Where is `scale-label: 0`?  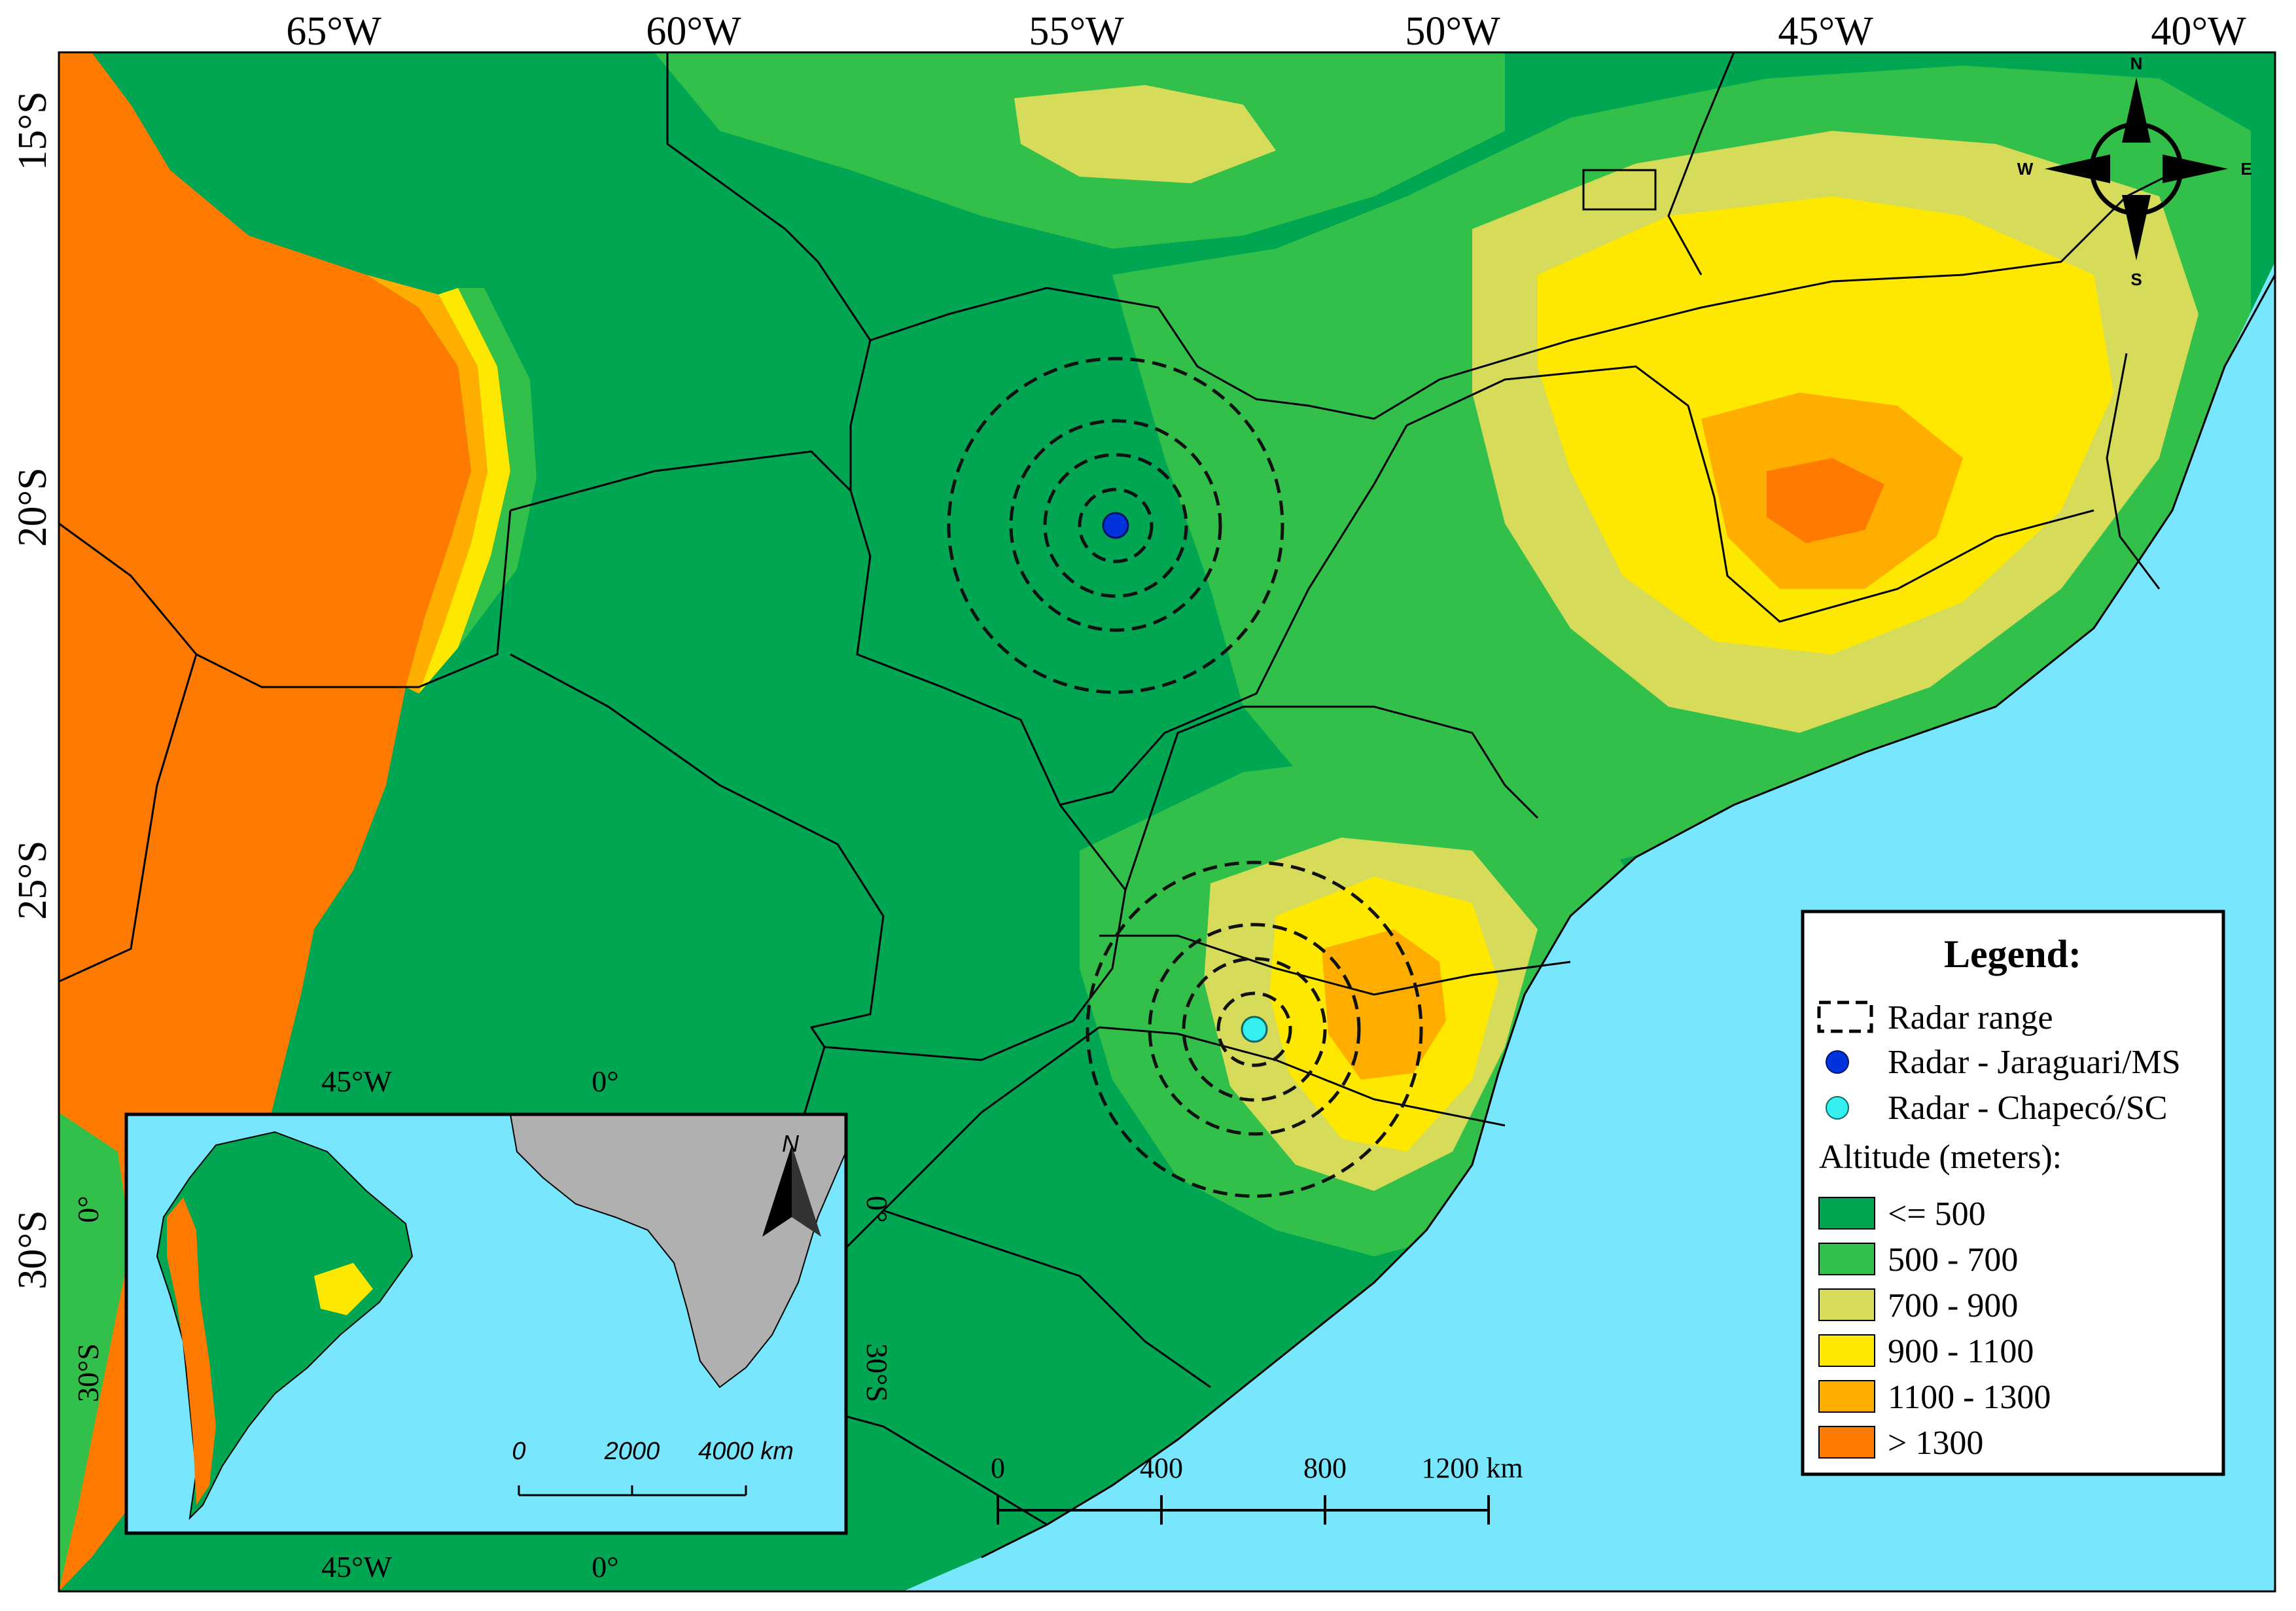 scale-label: 0 is located at coordinates (998, 1468).